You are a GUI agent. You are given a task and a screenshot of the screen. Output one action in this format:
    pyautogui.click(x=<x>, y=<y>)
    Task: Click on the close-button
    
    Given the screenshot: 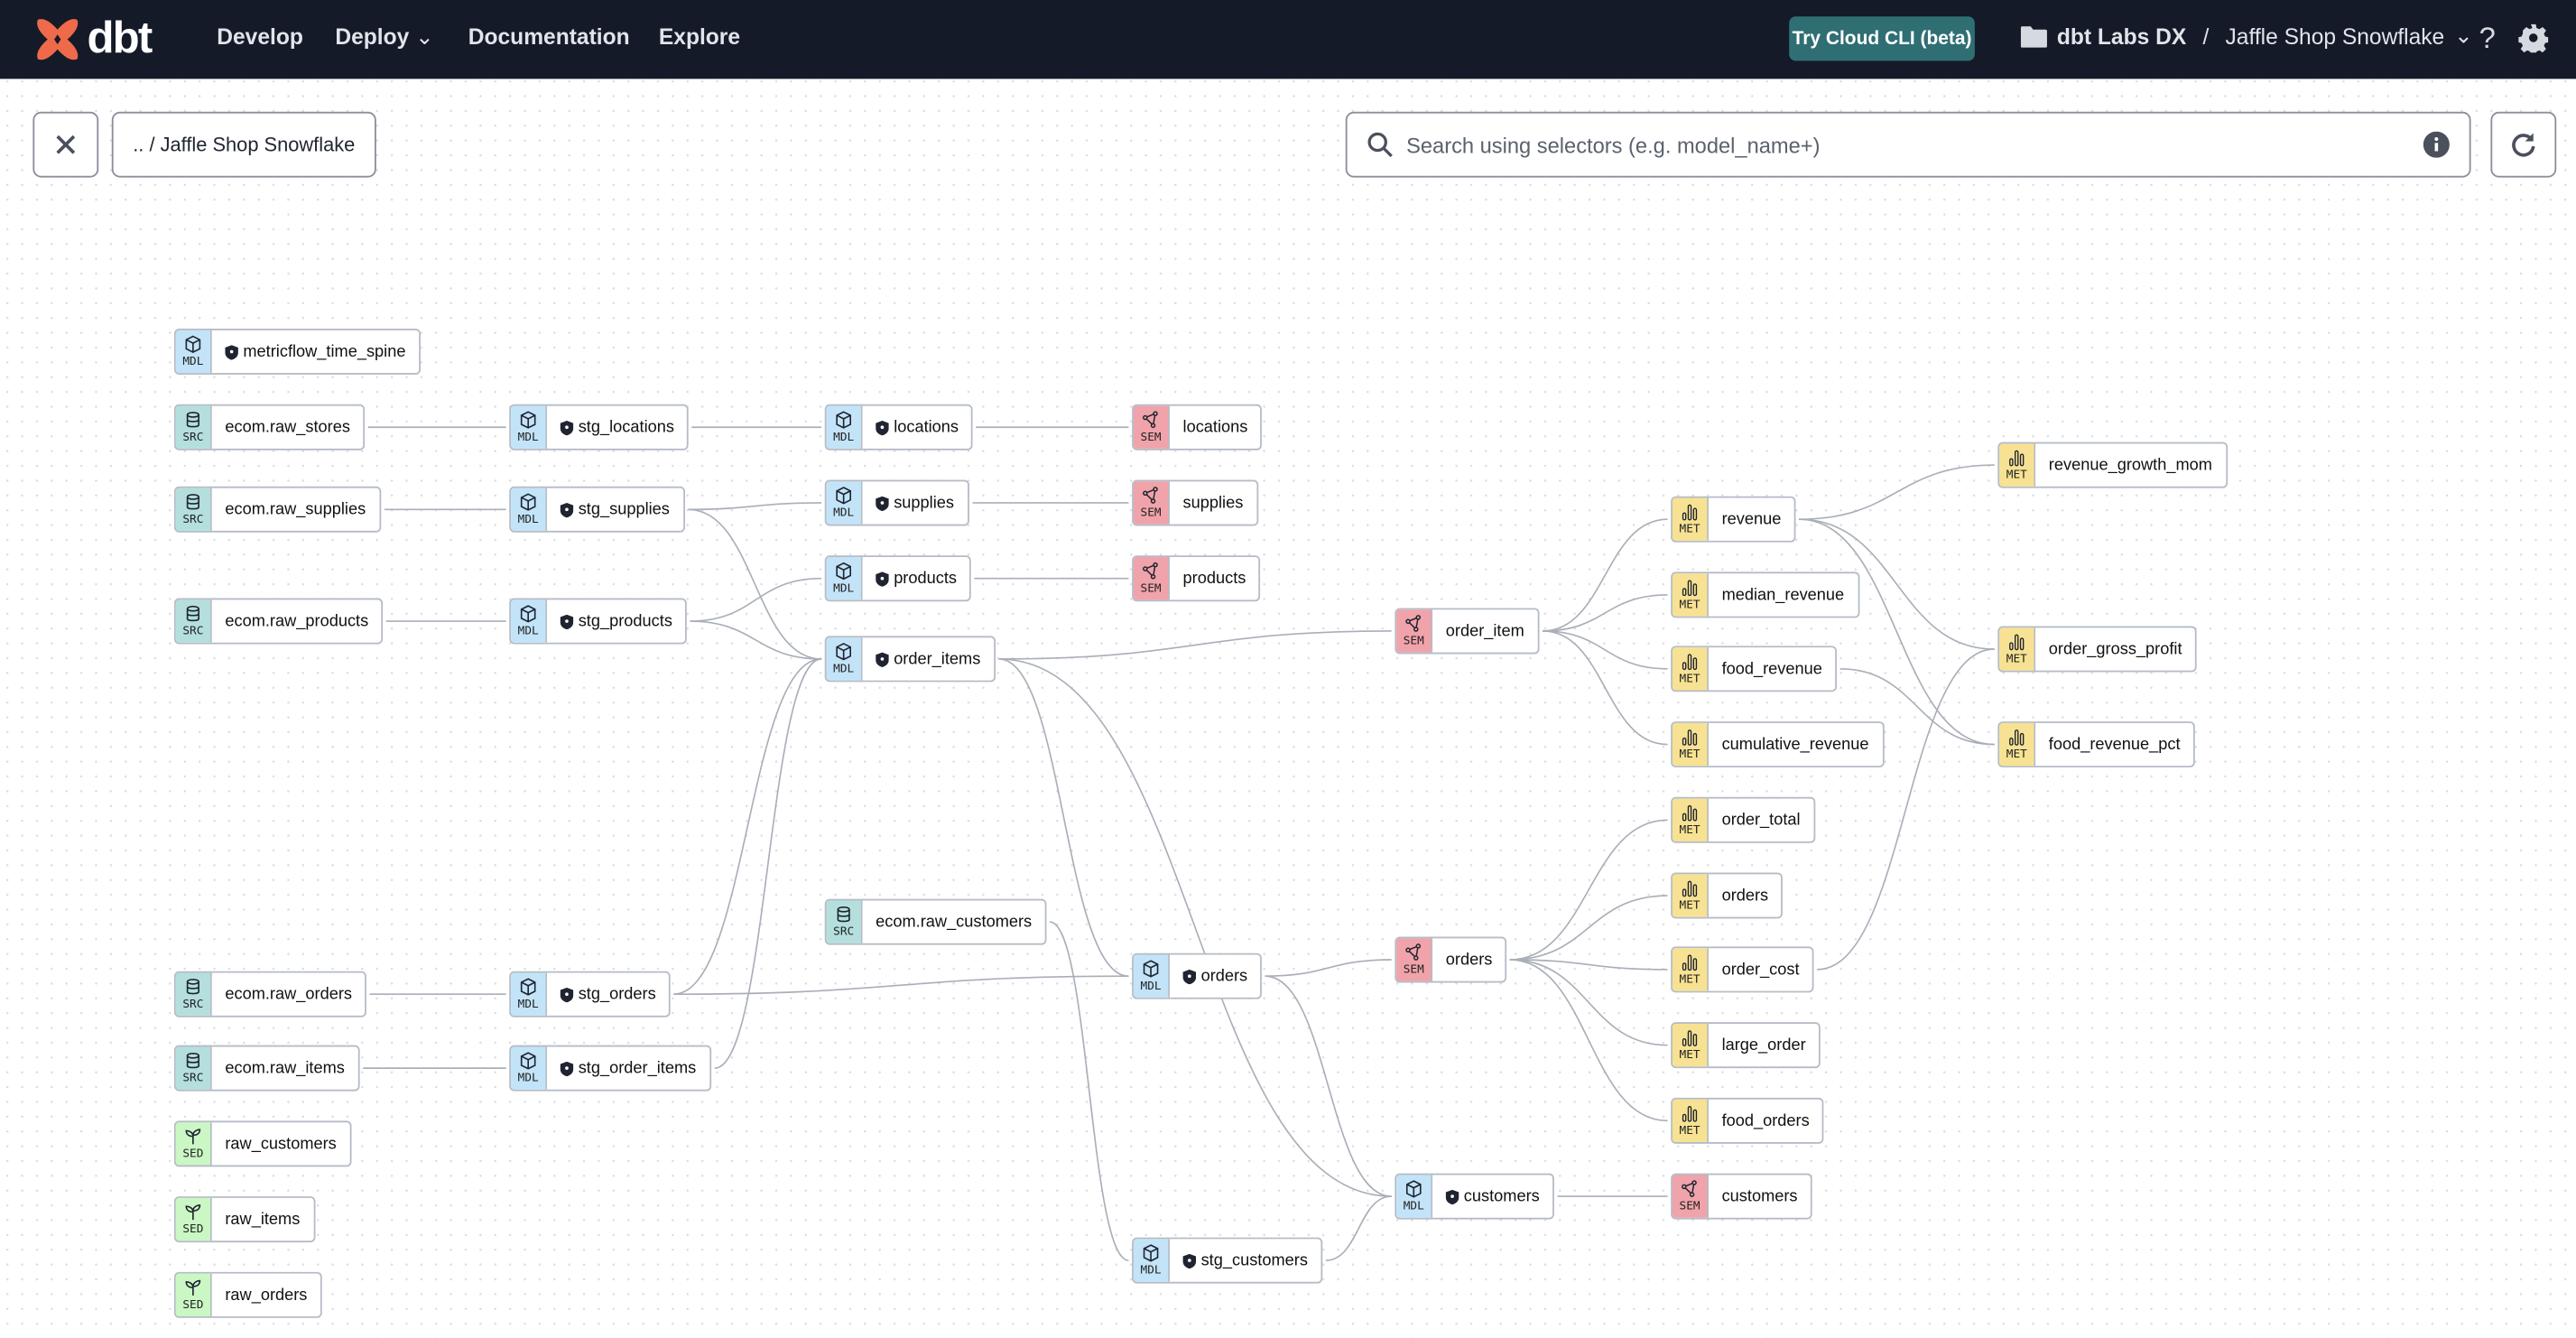 What is the action you would take?
    pyautogui.click(x=65, y=145)
    